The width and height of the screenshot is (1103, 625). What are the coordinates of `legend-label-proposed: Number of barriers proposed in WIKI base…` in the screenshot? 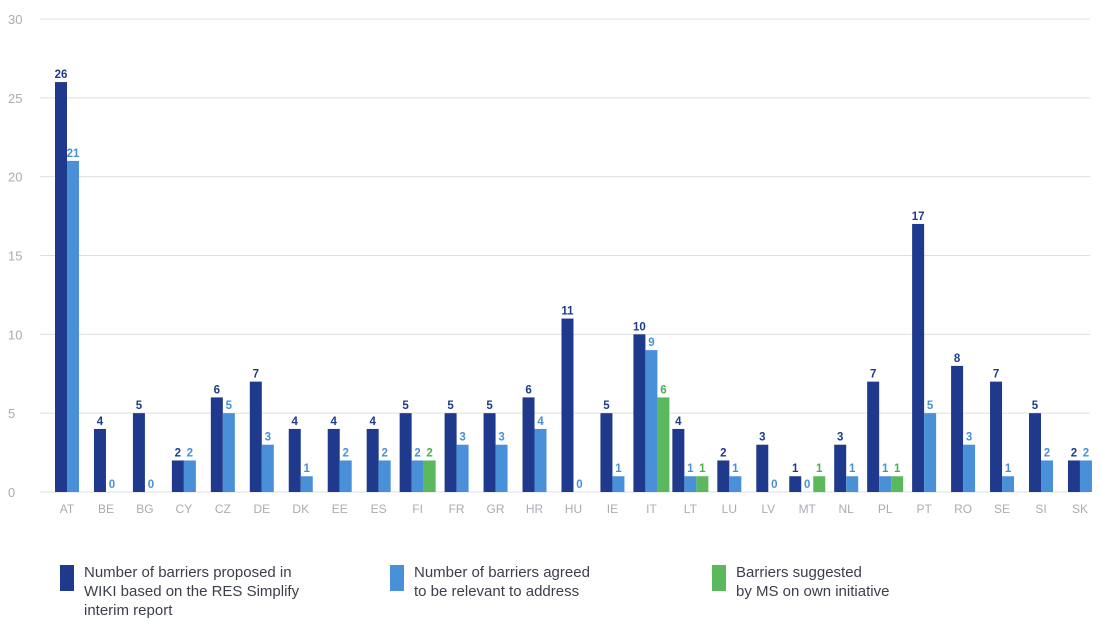 It's located at (192, 591).